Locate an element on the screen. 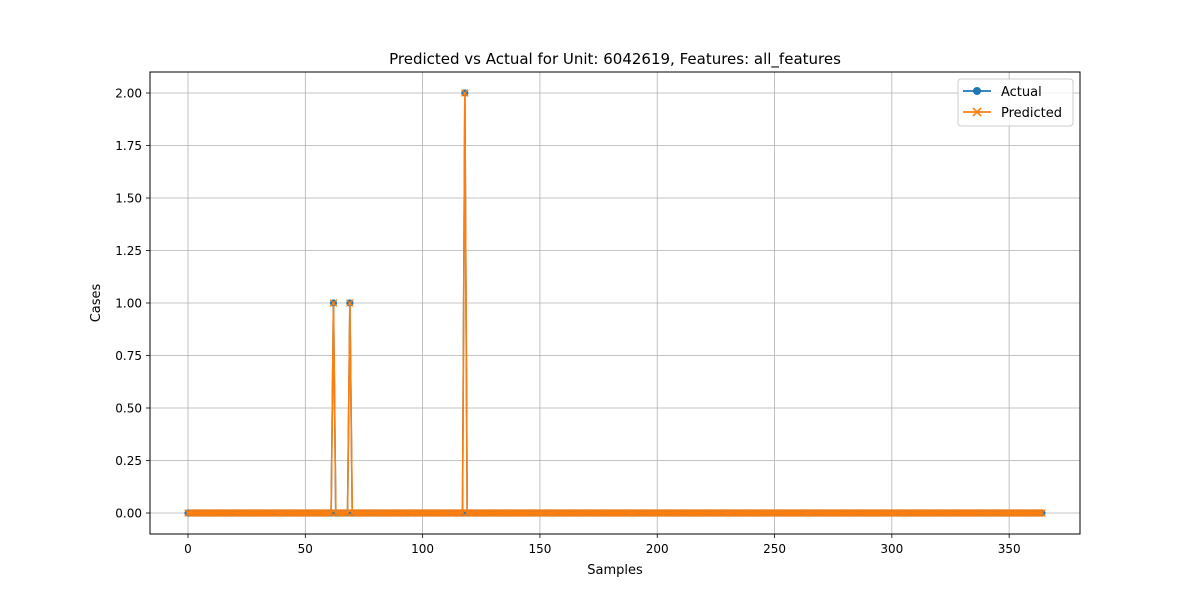  y-tick-label: 0.75 is located at coordinates (128, 356).